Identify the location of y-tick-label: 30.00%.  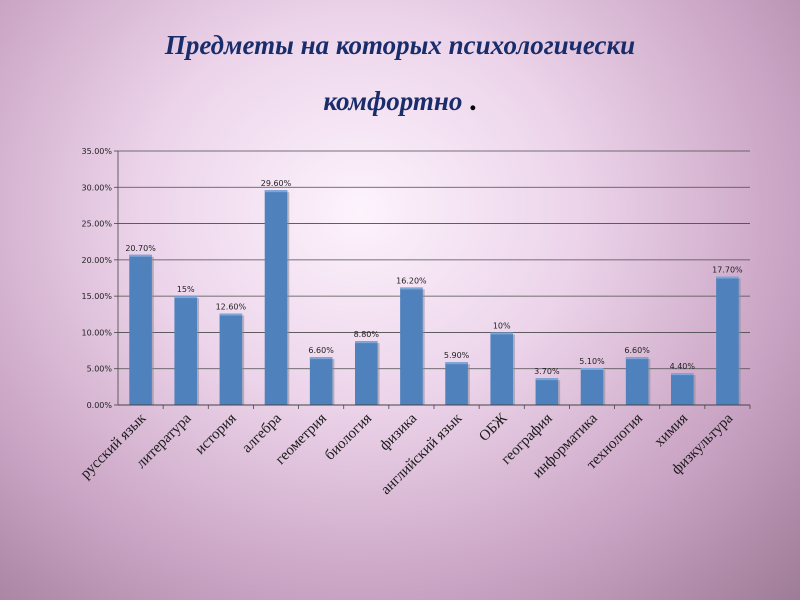
(96, 187).